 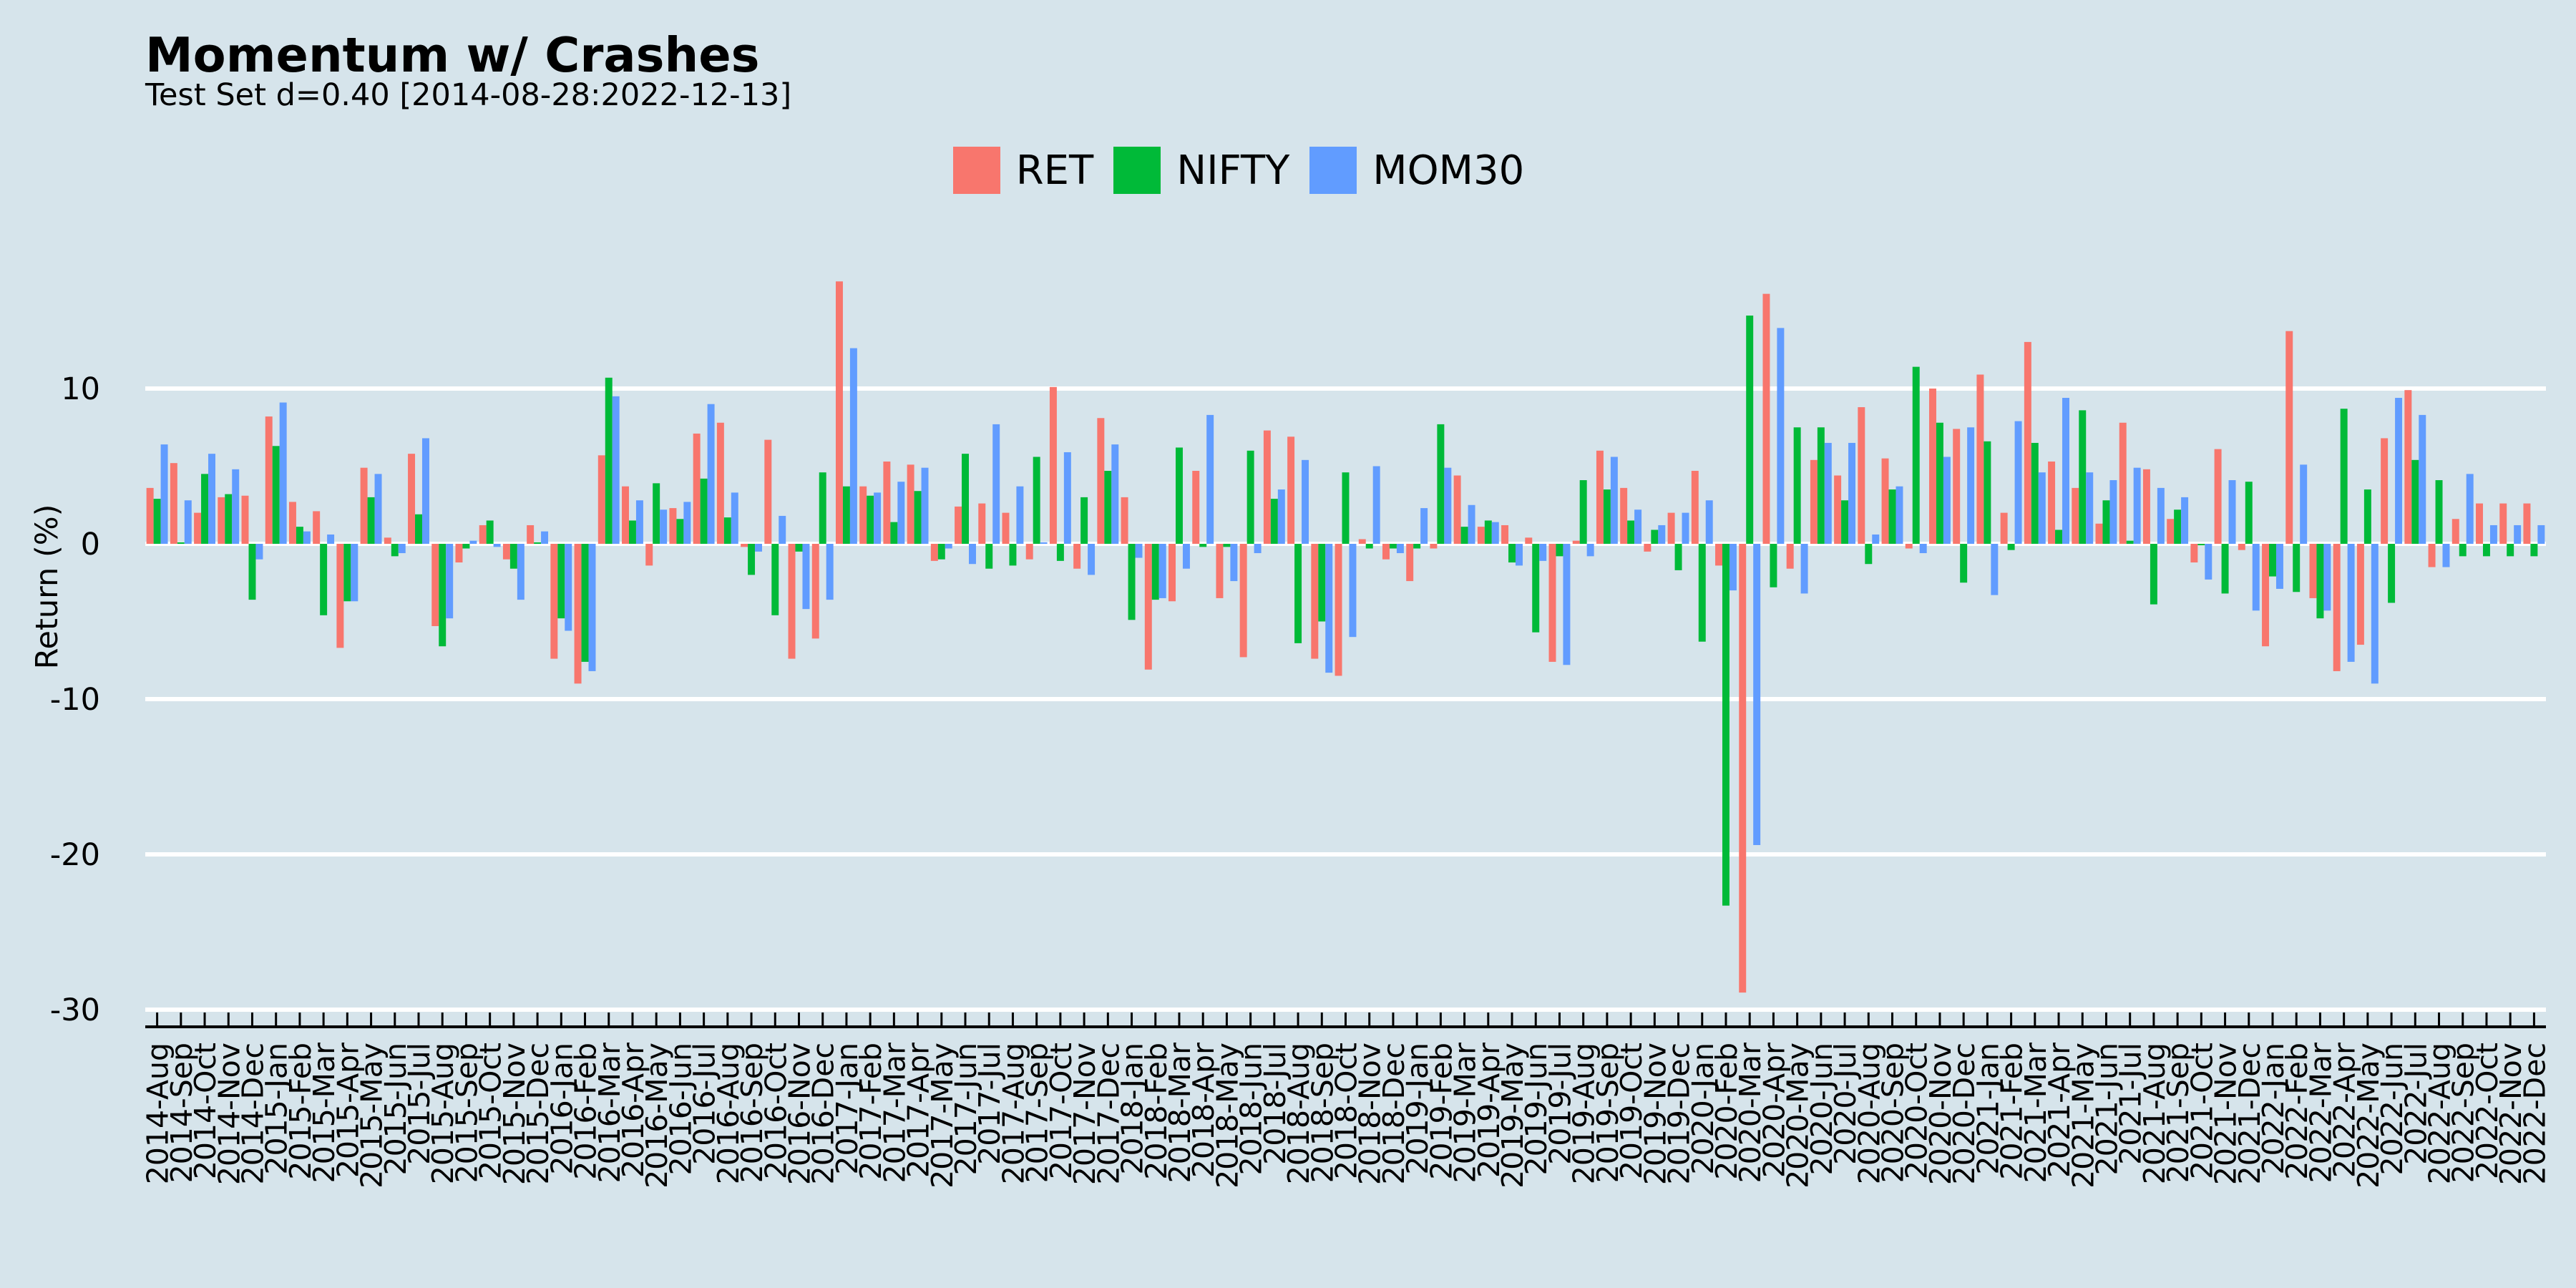 I want to click on x-tick-label: 2015-Sep, so click(x=466, y=1113).